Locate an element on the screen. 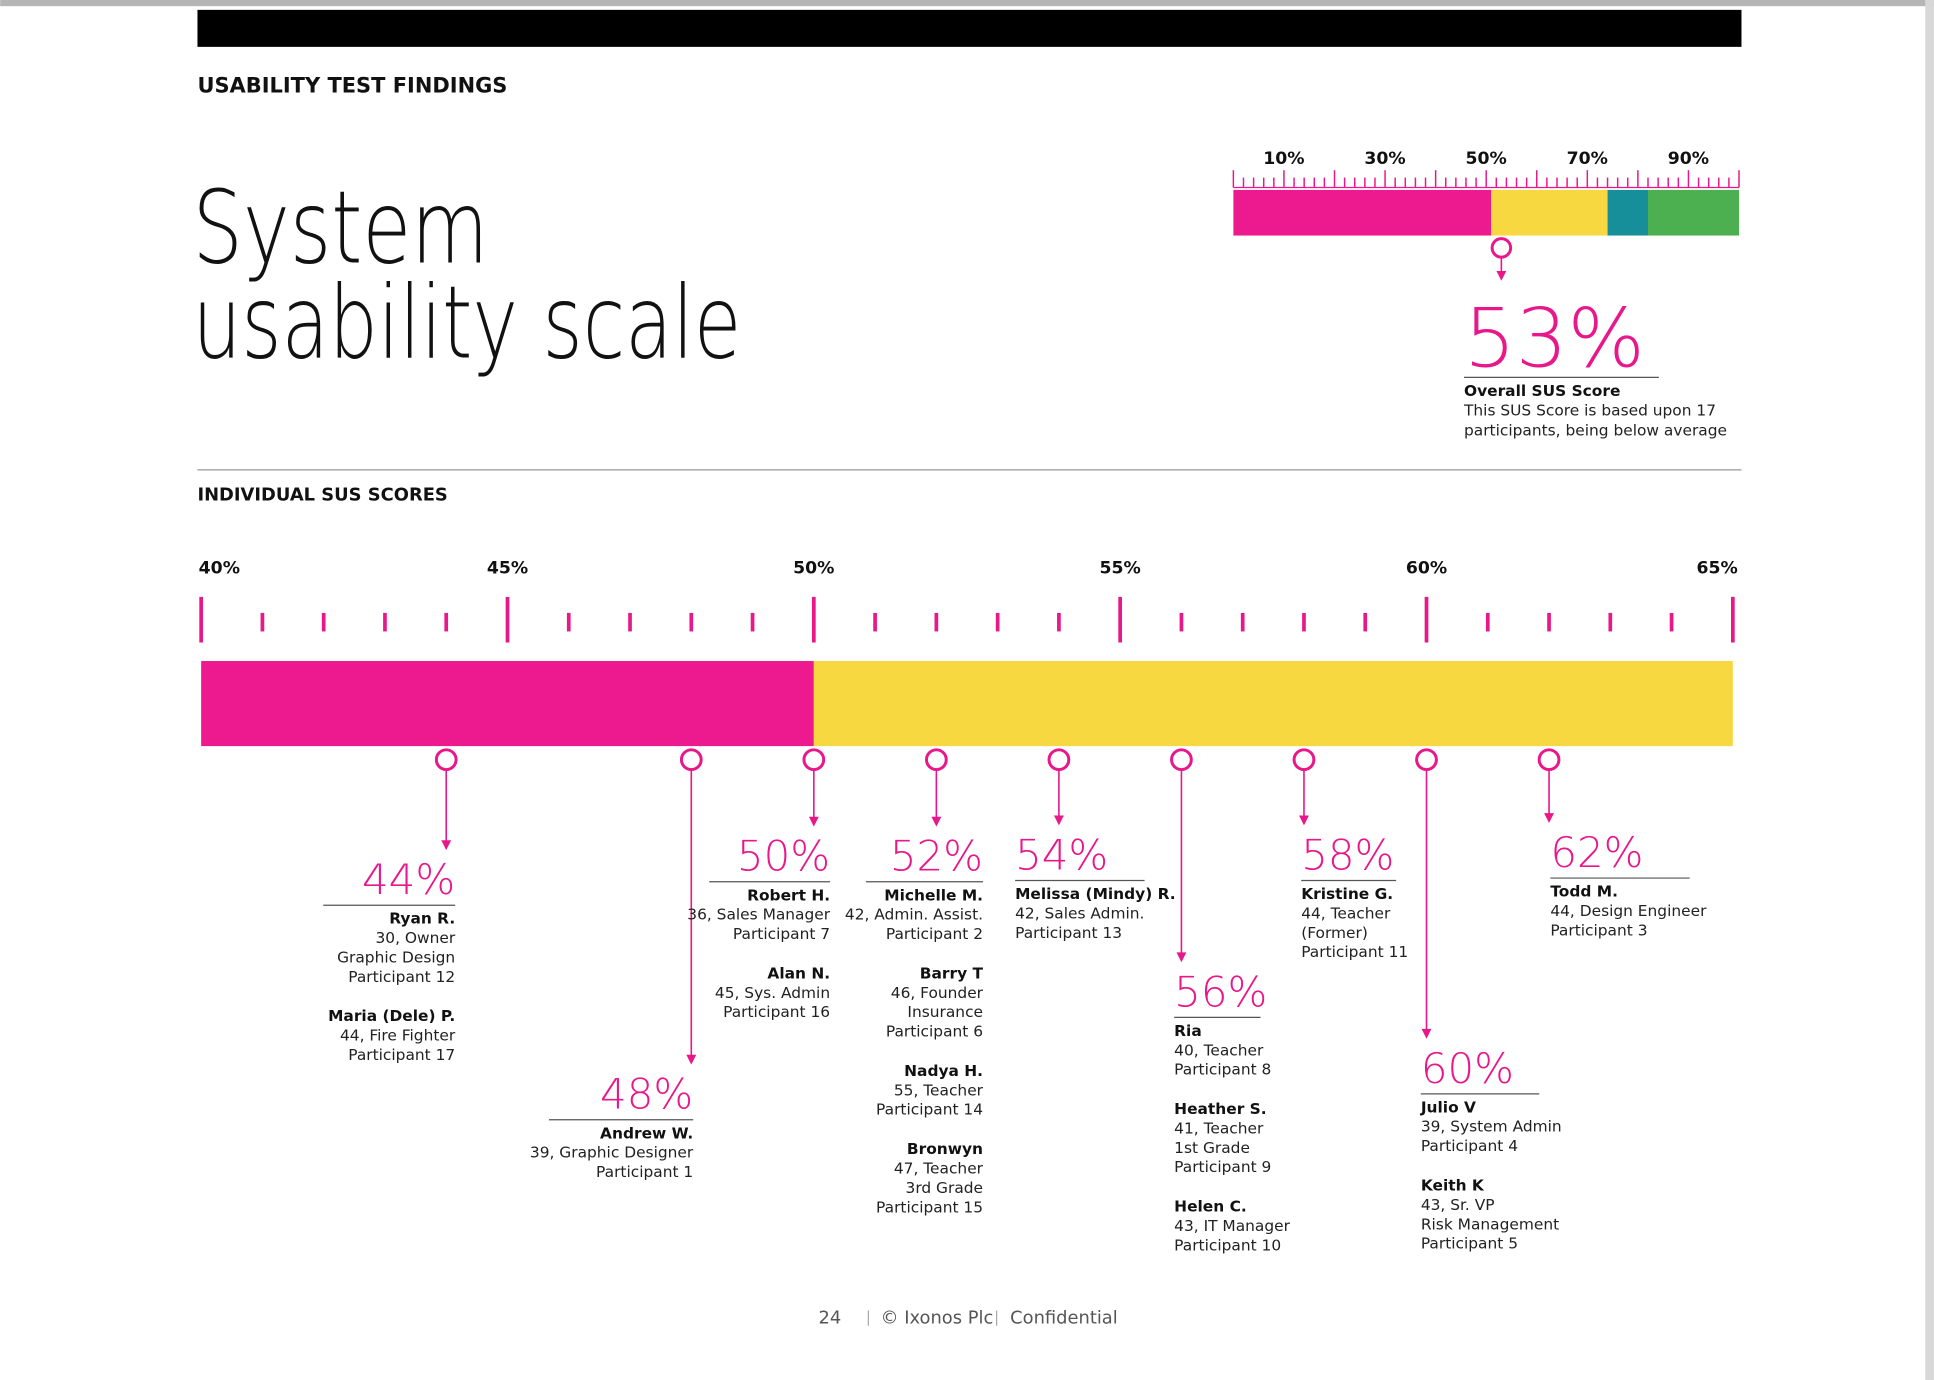 This screenshot has width=1934, height=1380. participant-name: Todd M. is located at coordinates (1584, 892).